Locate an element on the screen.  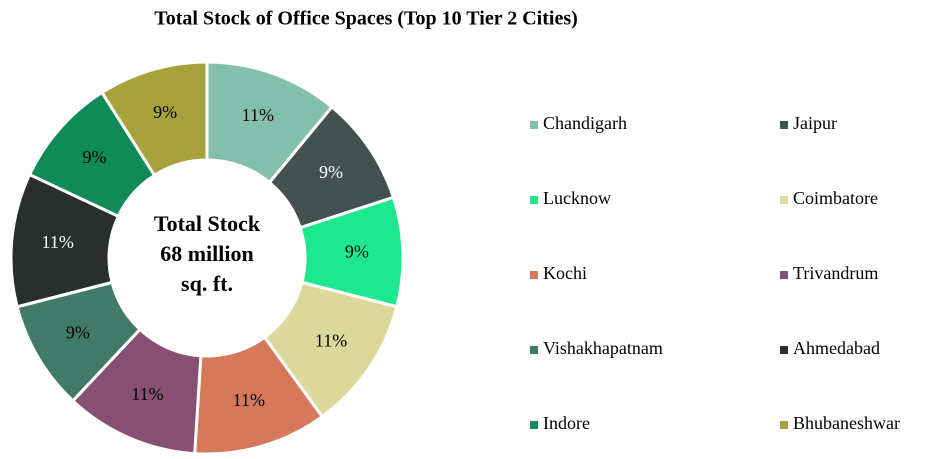
center-label: Total Stock is located at coordinates (207, 223).